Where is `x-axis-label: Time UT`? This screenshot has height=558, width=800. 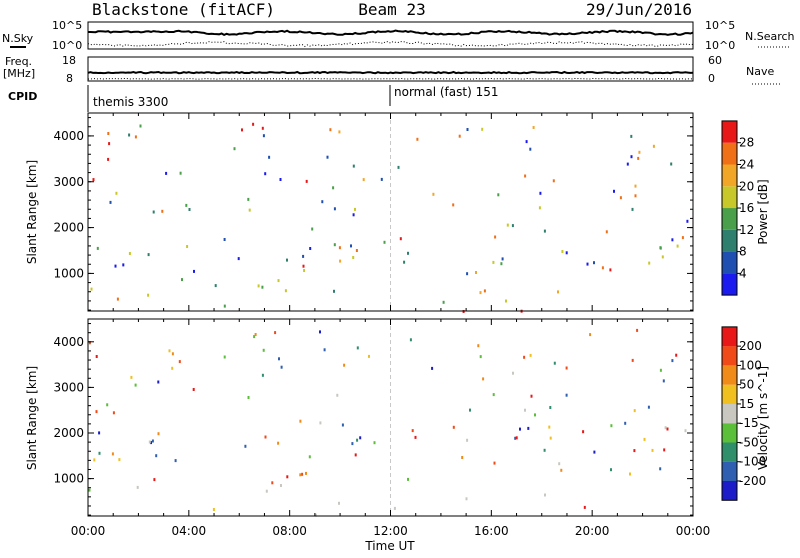 x-axis-label: Time UT is located at coordinates (389, 546).